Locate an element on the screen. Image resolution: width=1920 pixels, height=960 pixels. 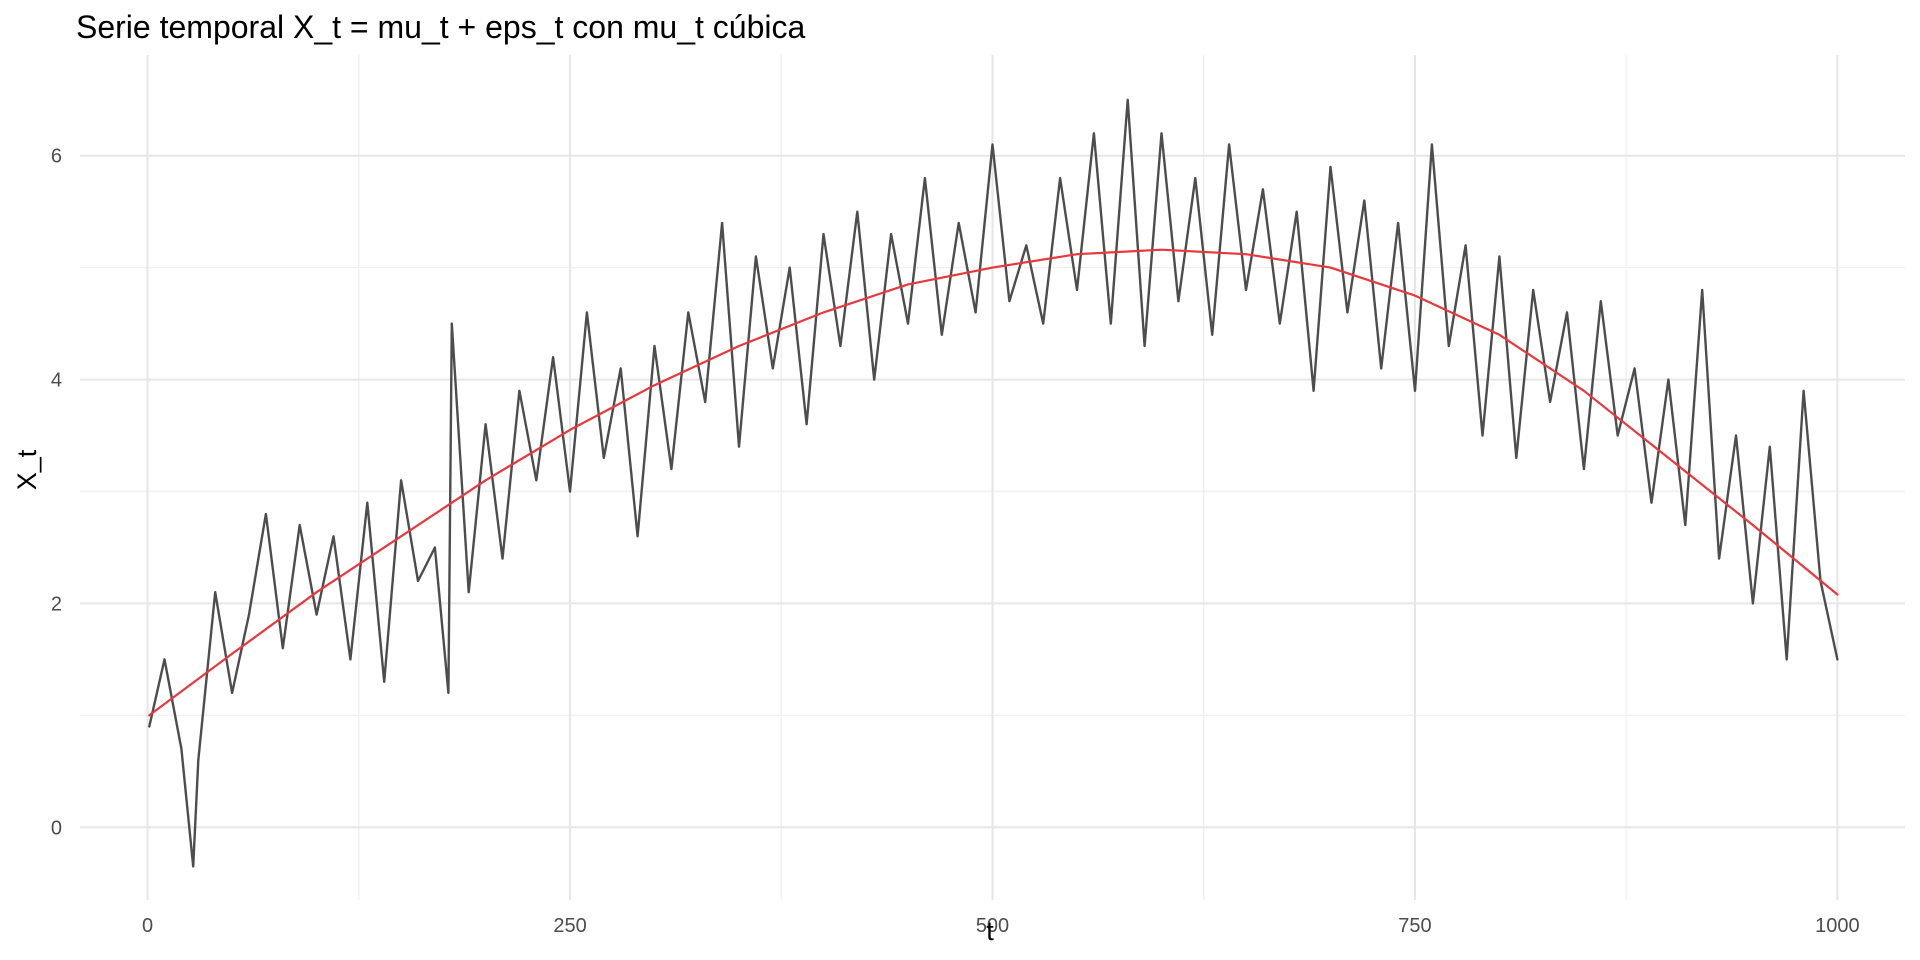
x-tick-label: 500 is located at coordinates (992, 926).